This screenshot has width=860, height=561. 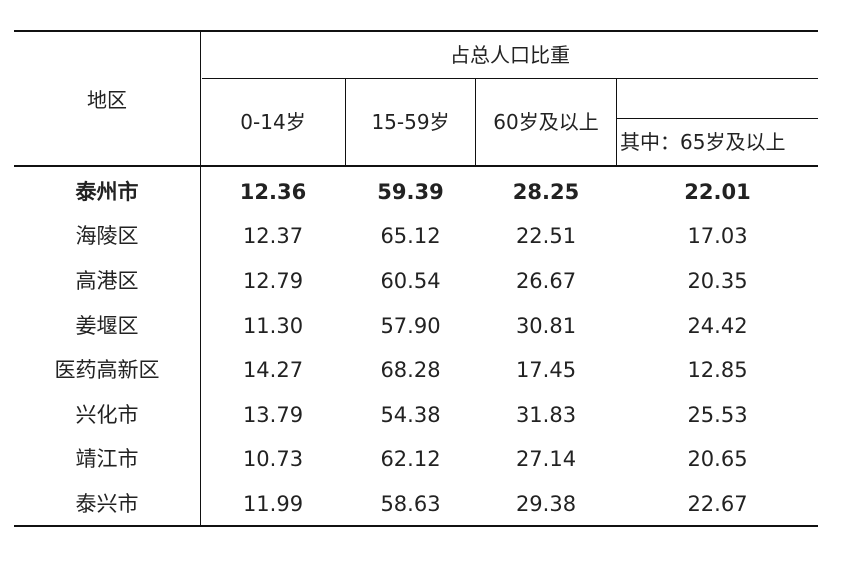 What do you see at coordinates (546, 459) in the screenshot?
I see `row-value-cell: 27.14` at bounding box center [546, 459].